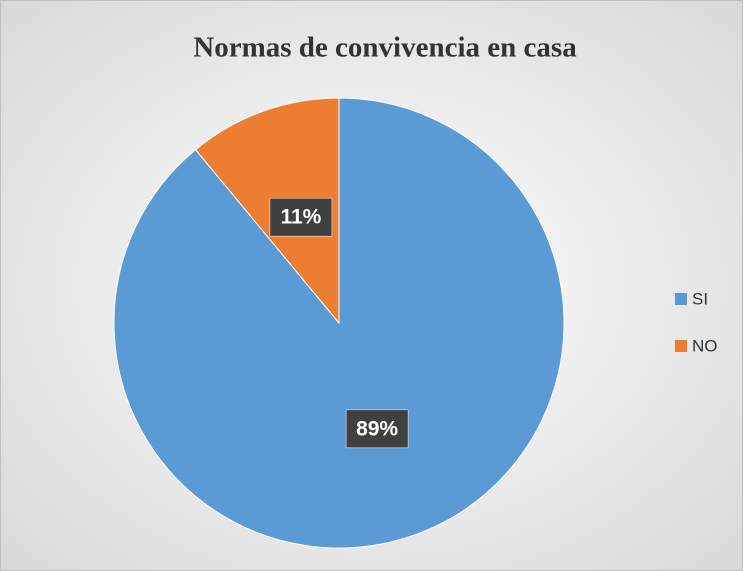  Describe the element at coordinates (385, 48) in the screenshot. I see `chart-title: Normas de convivencia en casa` at that location.